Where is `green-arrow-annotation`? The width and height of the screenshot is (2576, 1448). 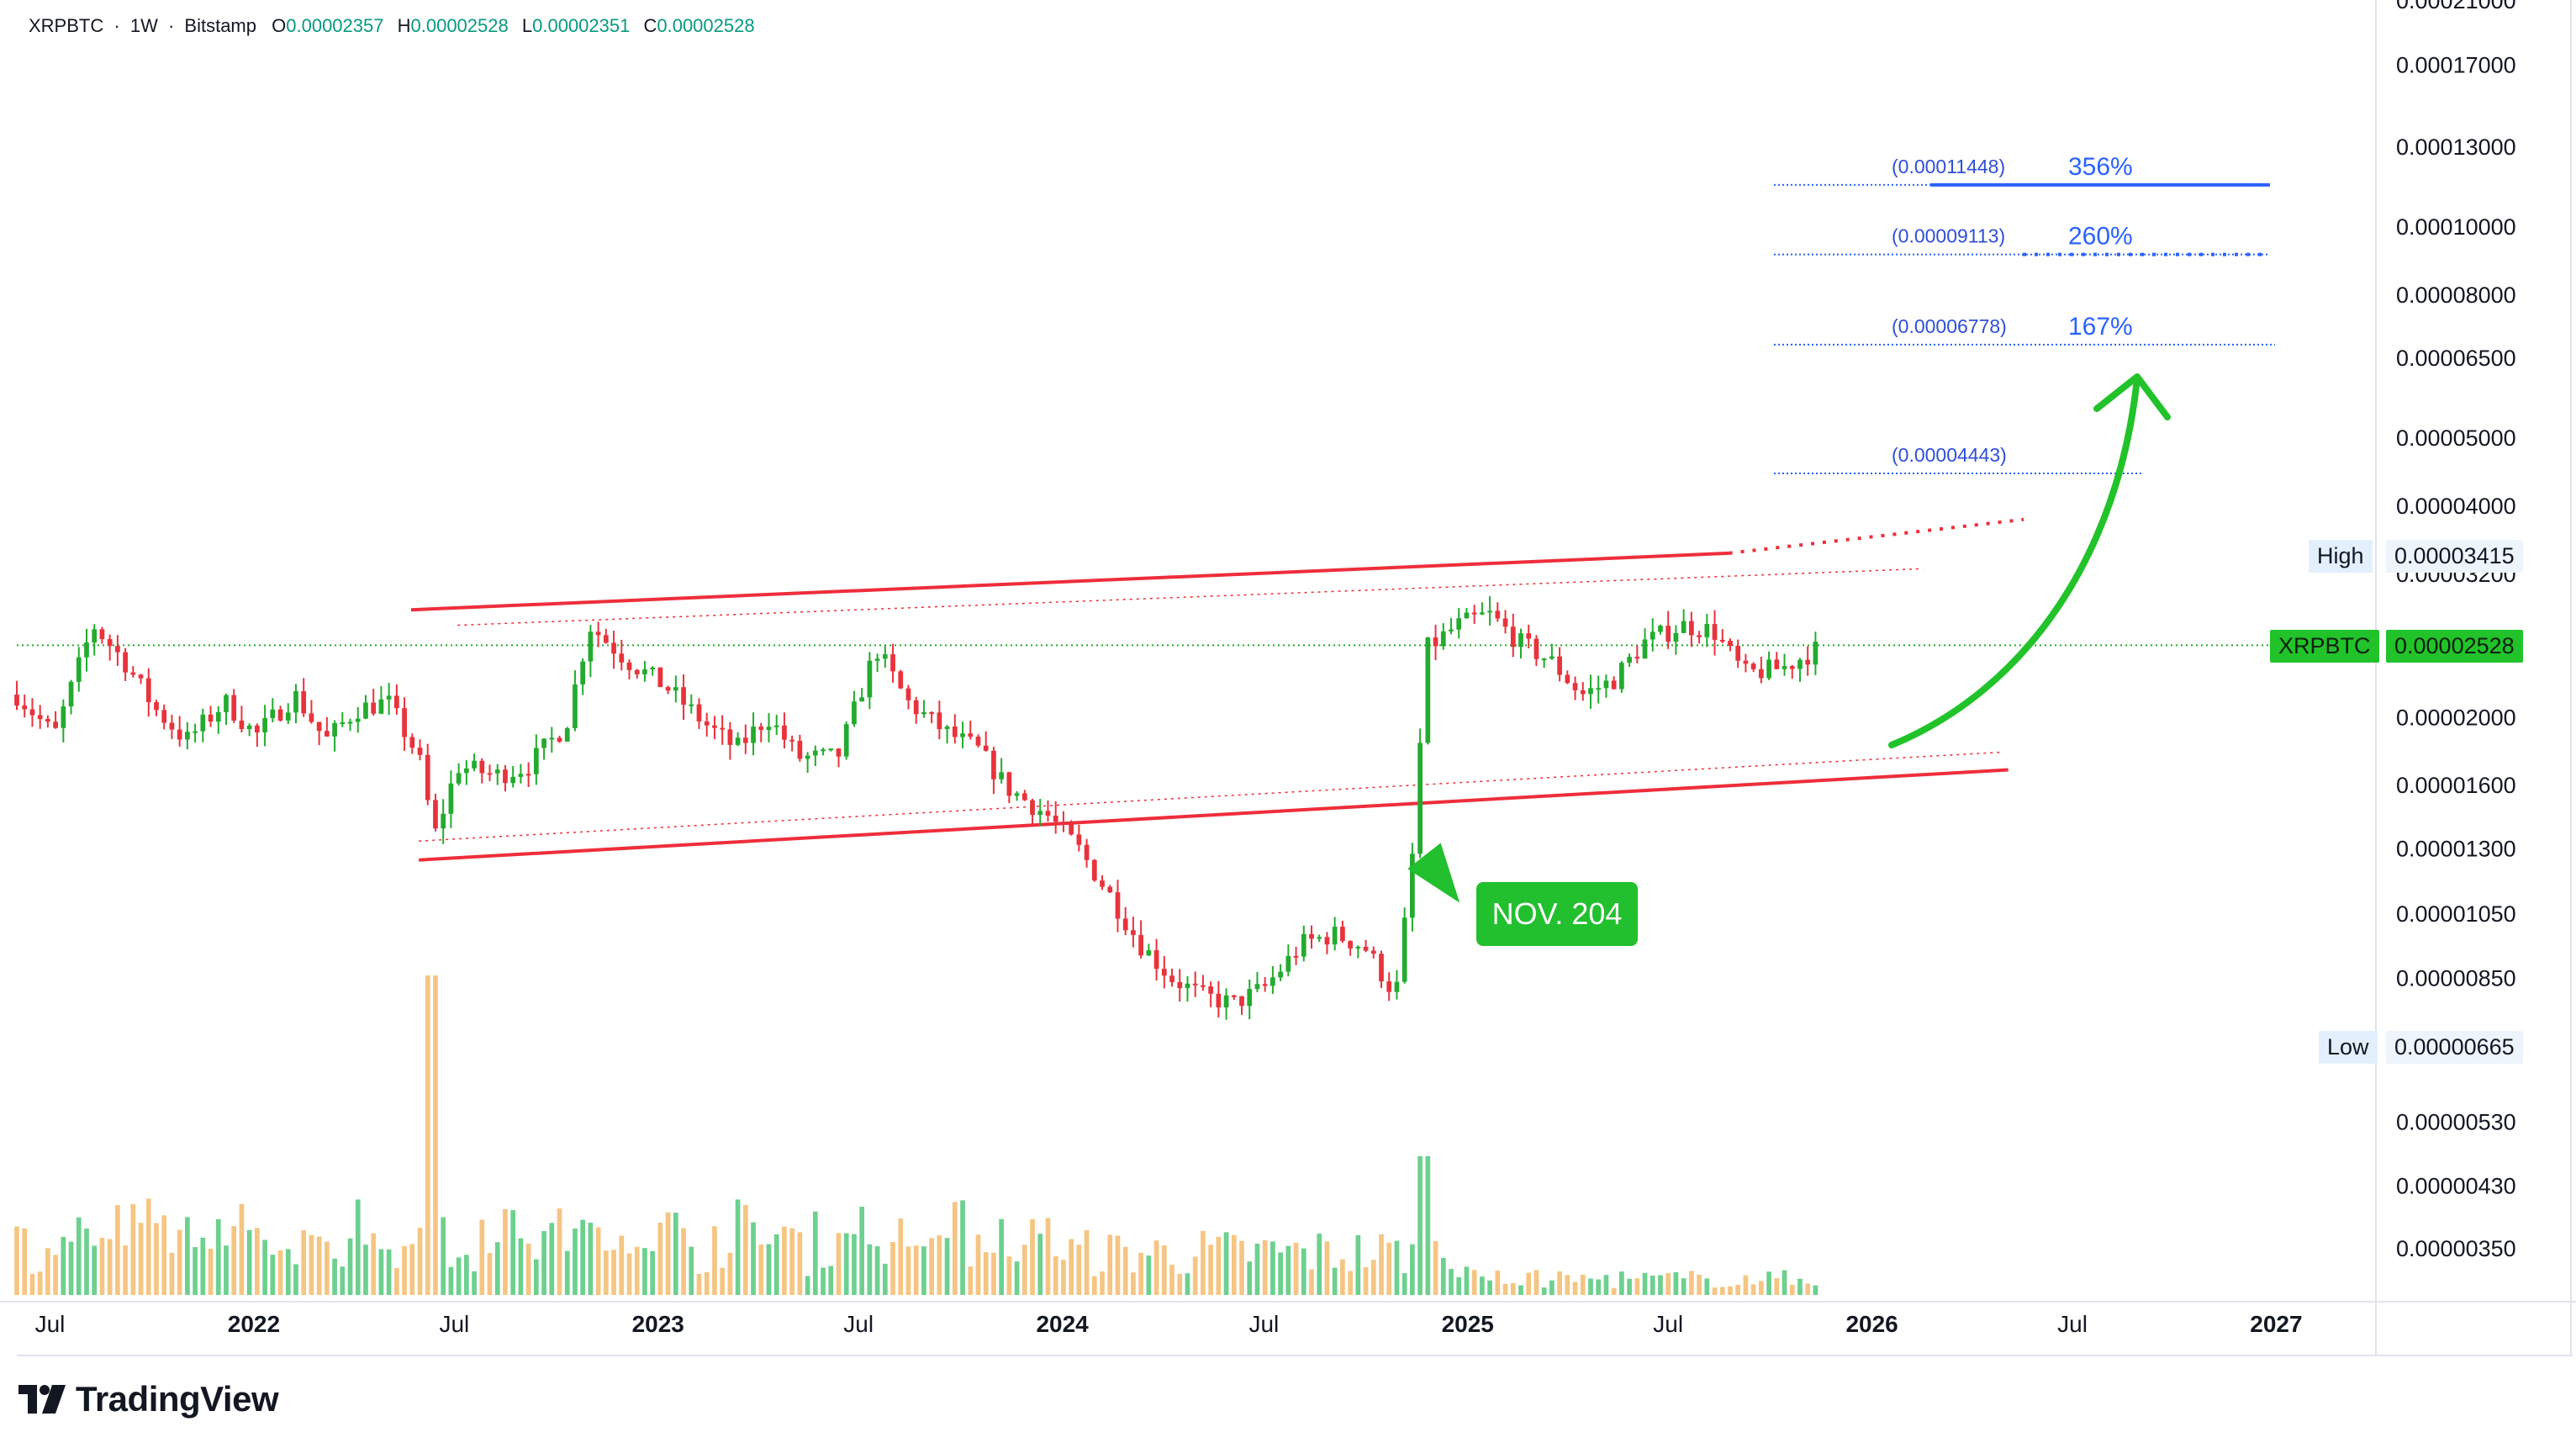 green-arrow-annotation is located at coordinates (2030, 560).